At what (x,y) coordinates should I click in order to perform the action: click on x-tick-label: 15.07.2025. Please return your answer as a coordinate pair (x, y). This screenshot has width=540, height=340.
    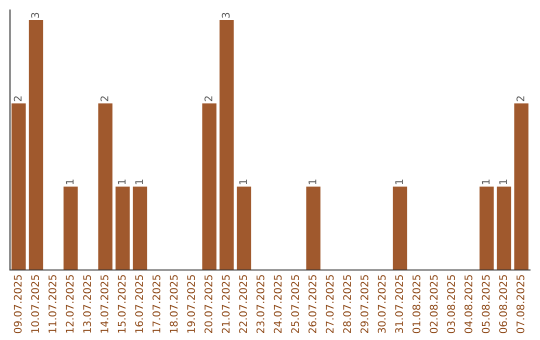
    Looking at the image, I should click on (122, 304).